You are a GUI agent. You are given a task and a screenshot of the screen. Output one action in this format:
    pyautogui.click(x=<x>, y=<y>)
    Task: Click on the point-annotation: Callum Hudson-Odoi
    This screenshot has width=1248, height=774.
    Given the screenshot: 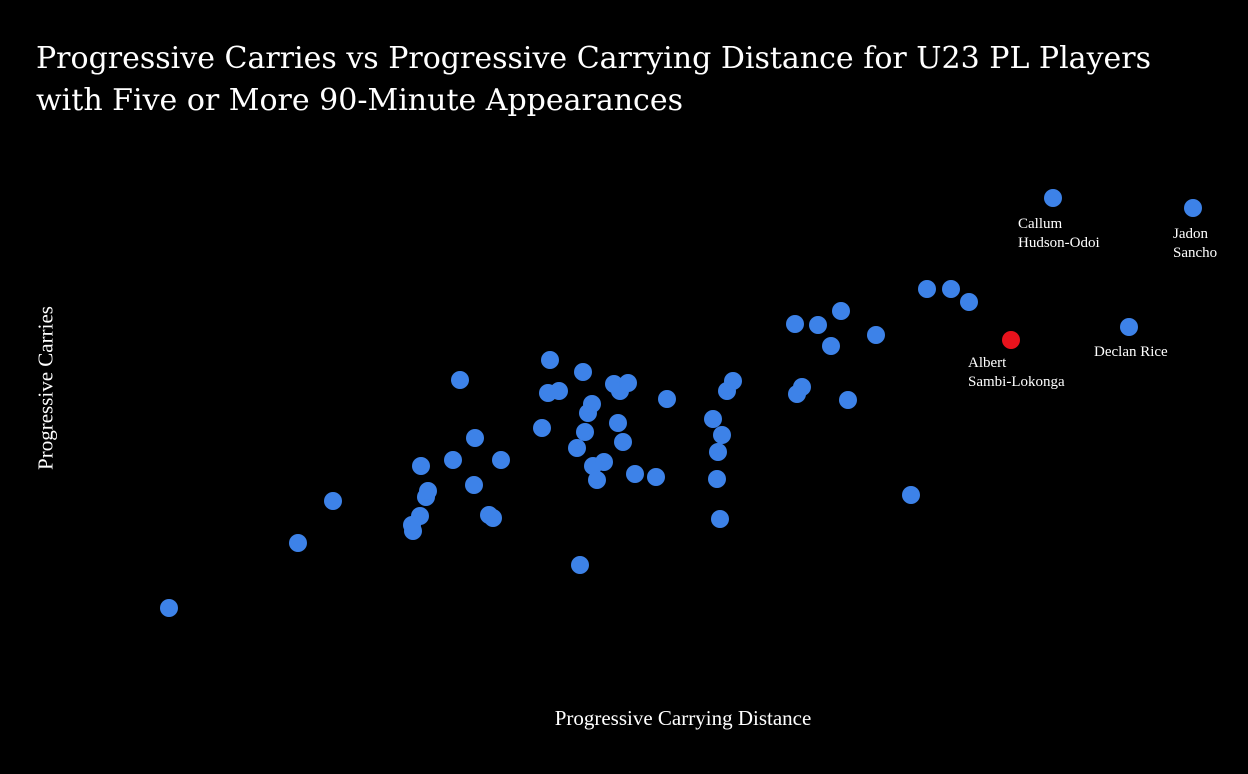 What is the action you would take?
    pyautogui.click(x=1059, y=233)
    